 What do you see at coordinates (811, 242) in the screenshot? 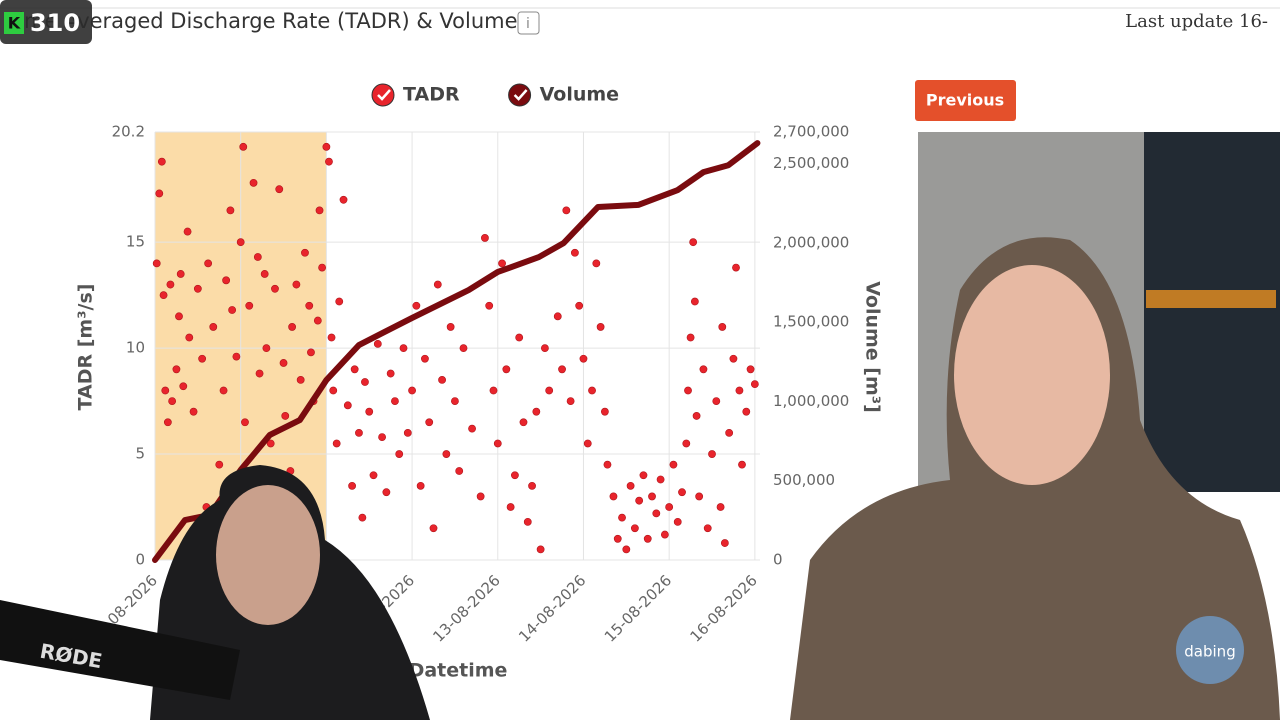
I see `y2-tick-label: 2,000,000` at bounding box center [811, 242].